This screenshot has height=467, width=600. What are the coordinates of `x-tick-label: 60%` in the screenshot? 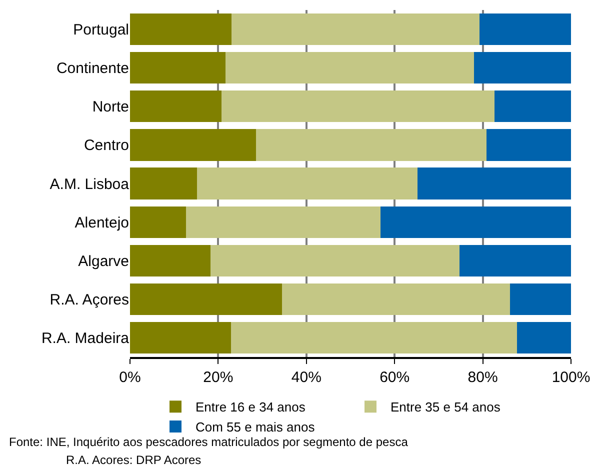 It's located at (395, 377).